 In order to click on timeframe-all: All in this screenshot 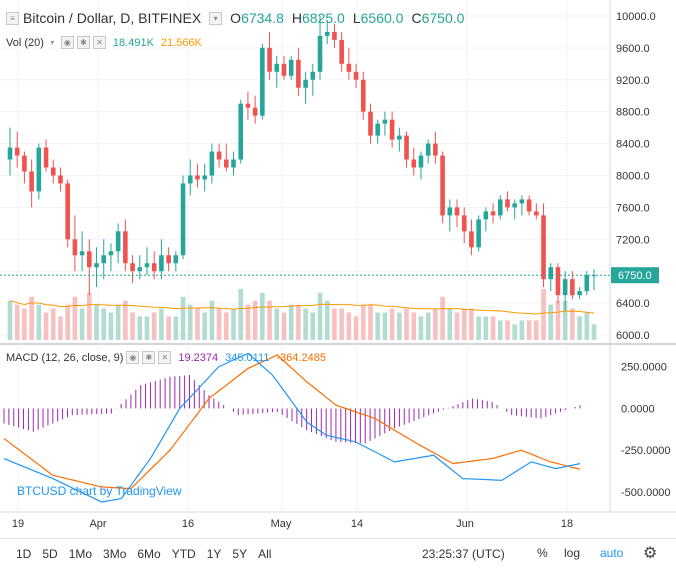, I will do `click(265, 553)`.